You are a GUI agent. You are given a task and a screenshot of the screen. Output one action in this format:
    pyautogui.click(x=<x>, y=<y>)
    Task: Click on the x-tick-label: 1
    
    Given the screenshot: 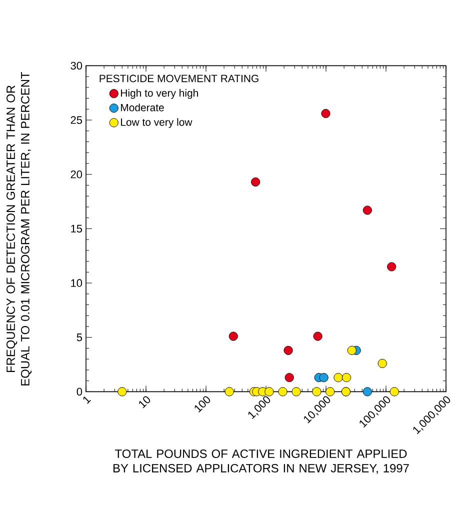 What is the action you would take?
    pyautogui.click(x=87, y=400)
    